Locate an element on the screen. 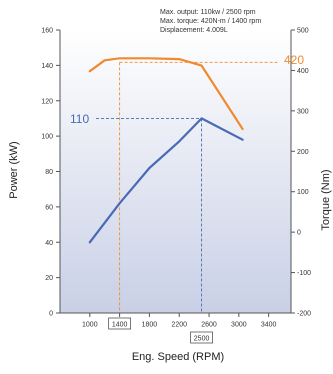 The height and width of the screenshot is (374, 333). x-axis-title: Eng. Speed (RPM) is located at coordinates (178, 357).